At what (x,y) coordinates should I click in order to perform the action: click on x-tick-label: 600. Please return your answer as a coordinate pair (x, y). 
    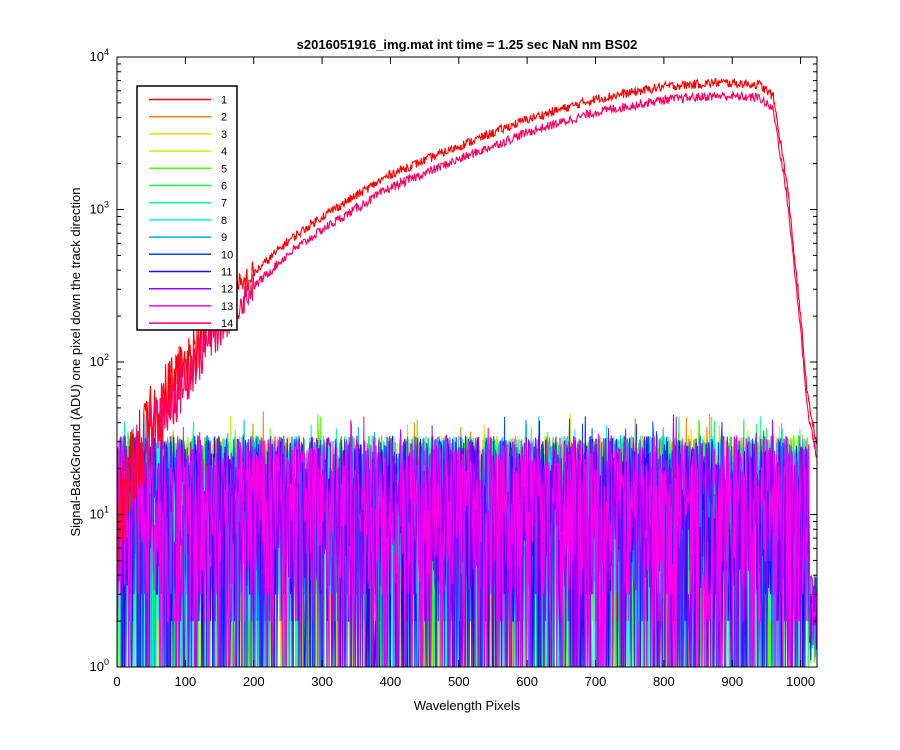
    Looking at the image, I should click on (527, 681).